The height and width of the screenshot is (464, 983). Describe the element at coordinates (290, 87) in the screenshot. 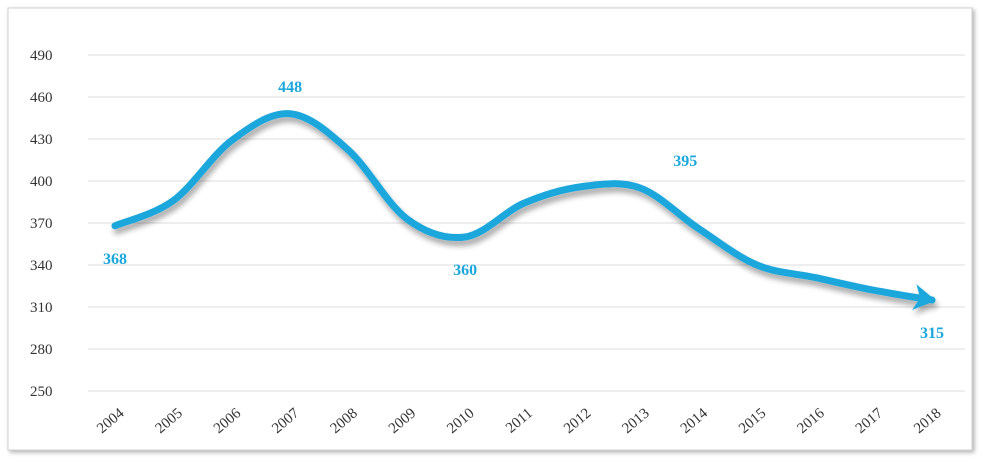

I see `value-label: 448` at that location.